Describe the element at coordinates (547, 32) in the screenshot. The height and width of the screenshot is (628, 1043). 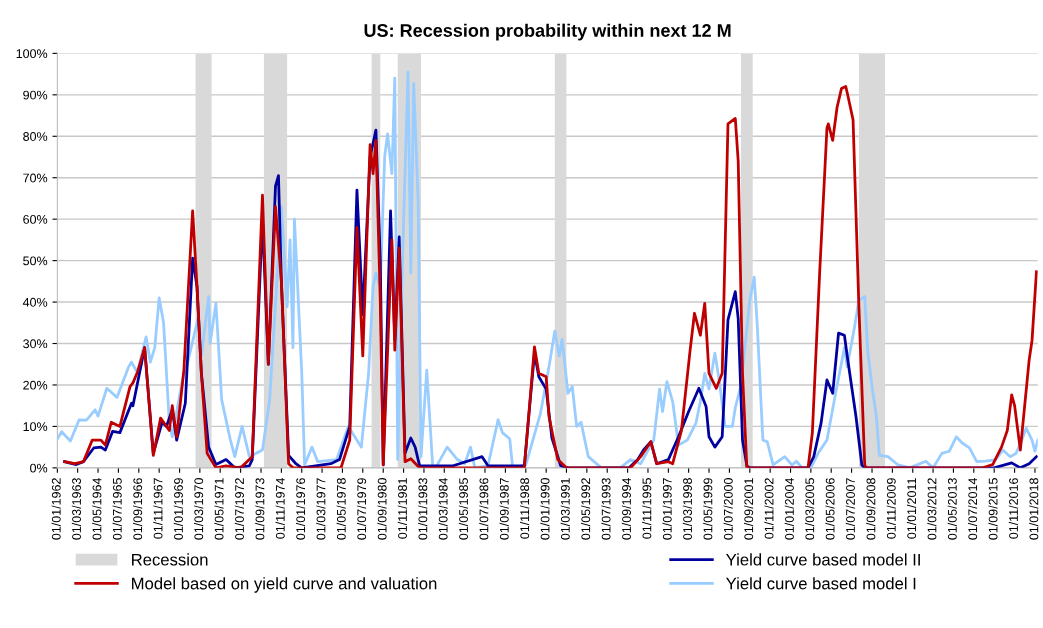
I see `chart-title: US: Recession probability within next 12 M` at that location.